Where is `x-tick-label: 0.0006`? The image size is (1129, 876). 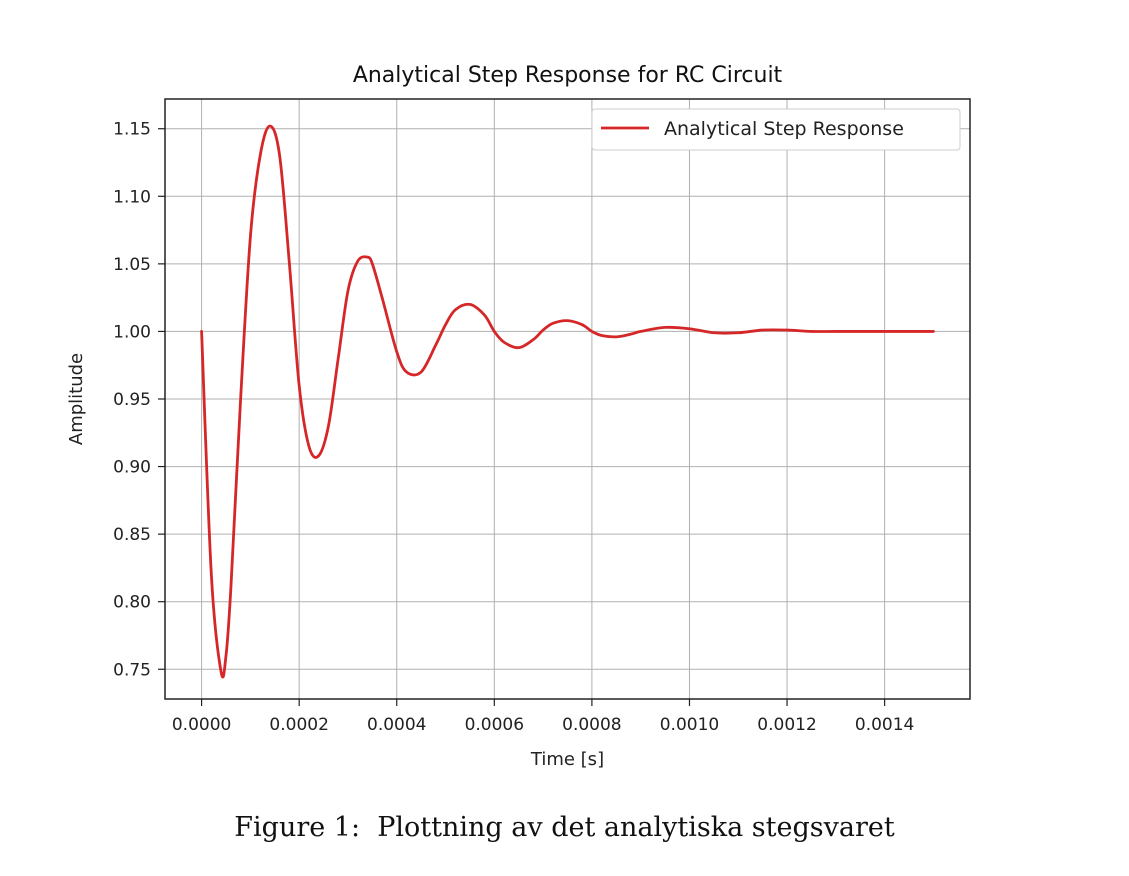 x-tick-label: 0.0006 is located at coordinates (494, 725).